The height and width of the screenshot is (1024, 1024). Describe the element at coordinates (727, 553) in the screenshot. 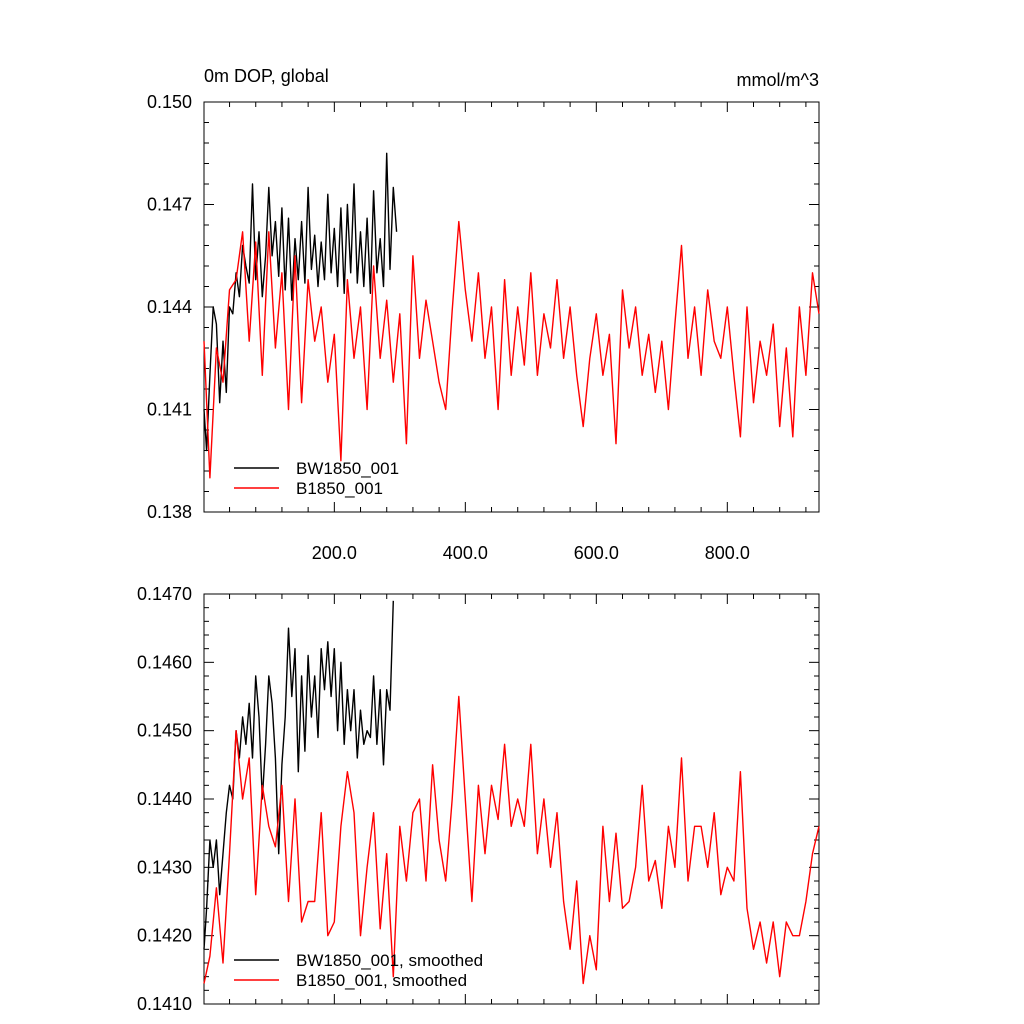

I see `x-tick-label: 800.0` at that location.